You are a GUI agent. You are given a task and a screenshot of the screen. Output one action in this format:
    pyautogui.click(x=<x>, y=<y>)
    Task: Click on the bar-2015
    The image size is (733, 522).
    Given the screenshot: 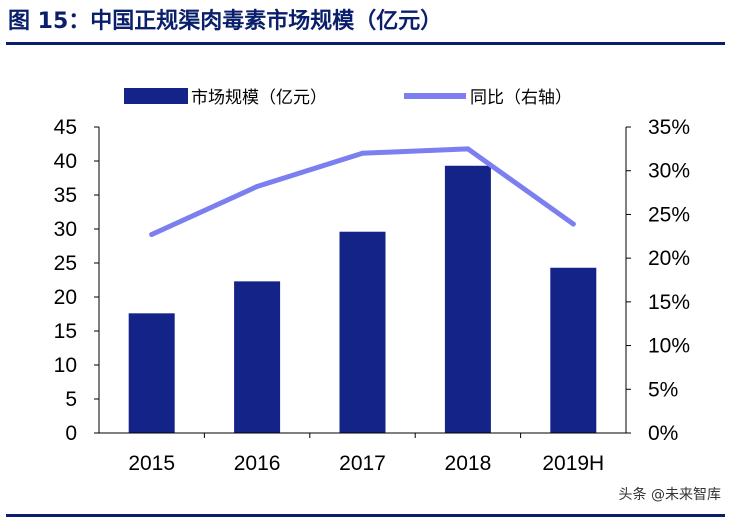 What is the action you would take?
    pyautogui.click(x=151, y=373)
    